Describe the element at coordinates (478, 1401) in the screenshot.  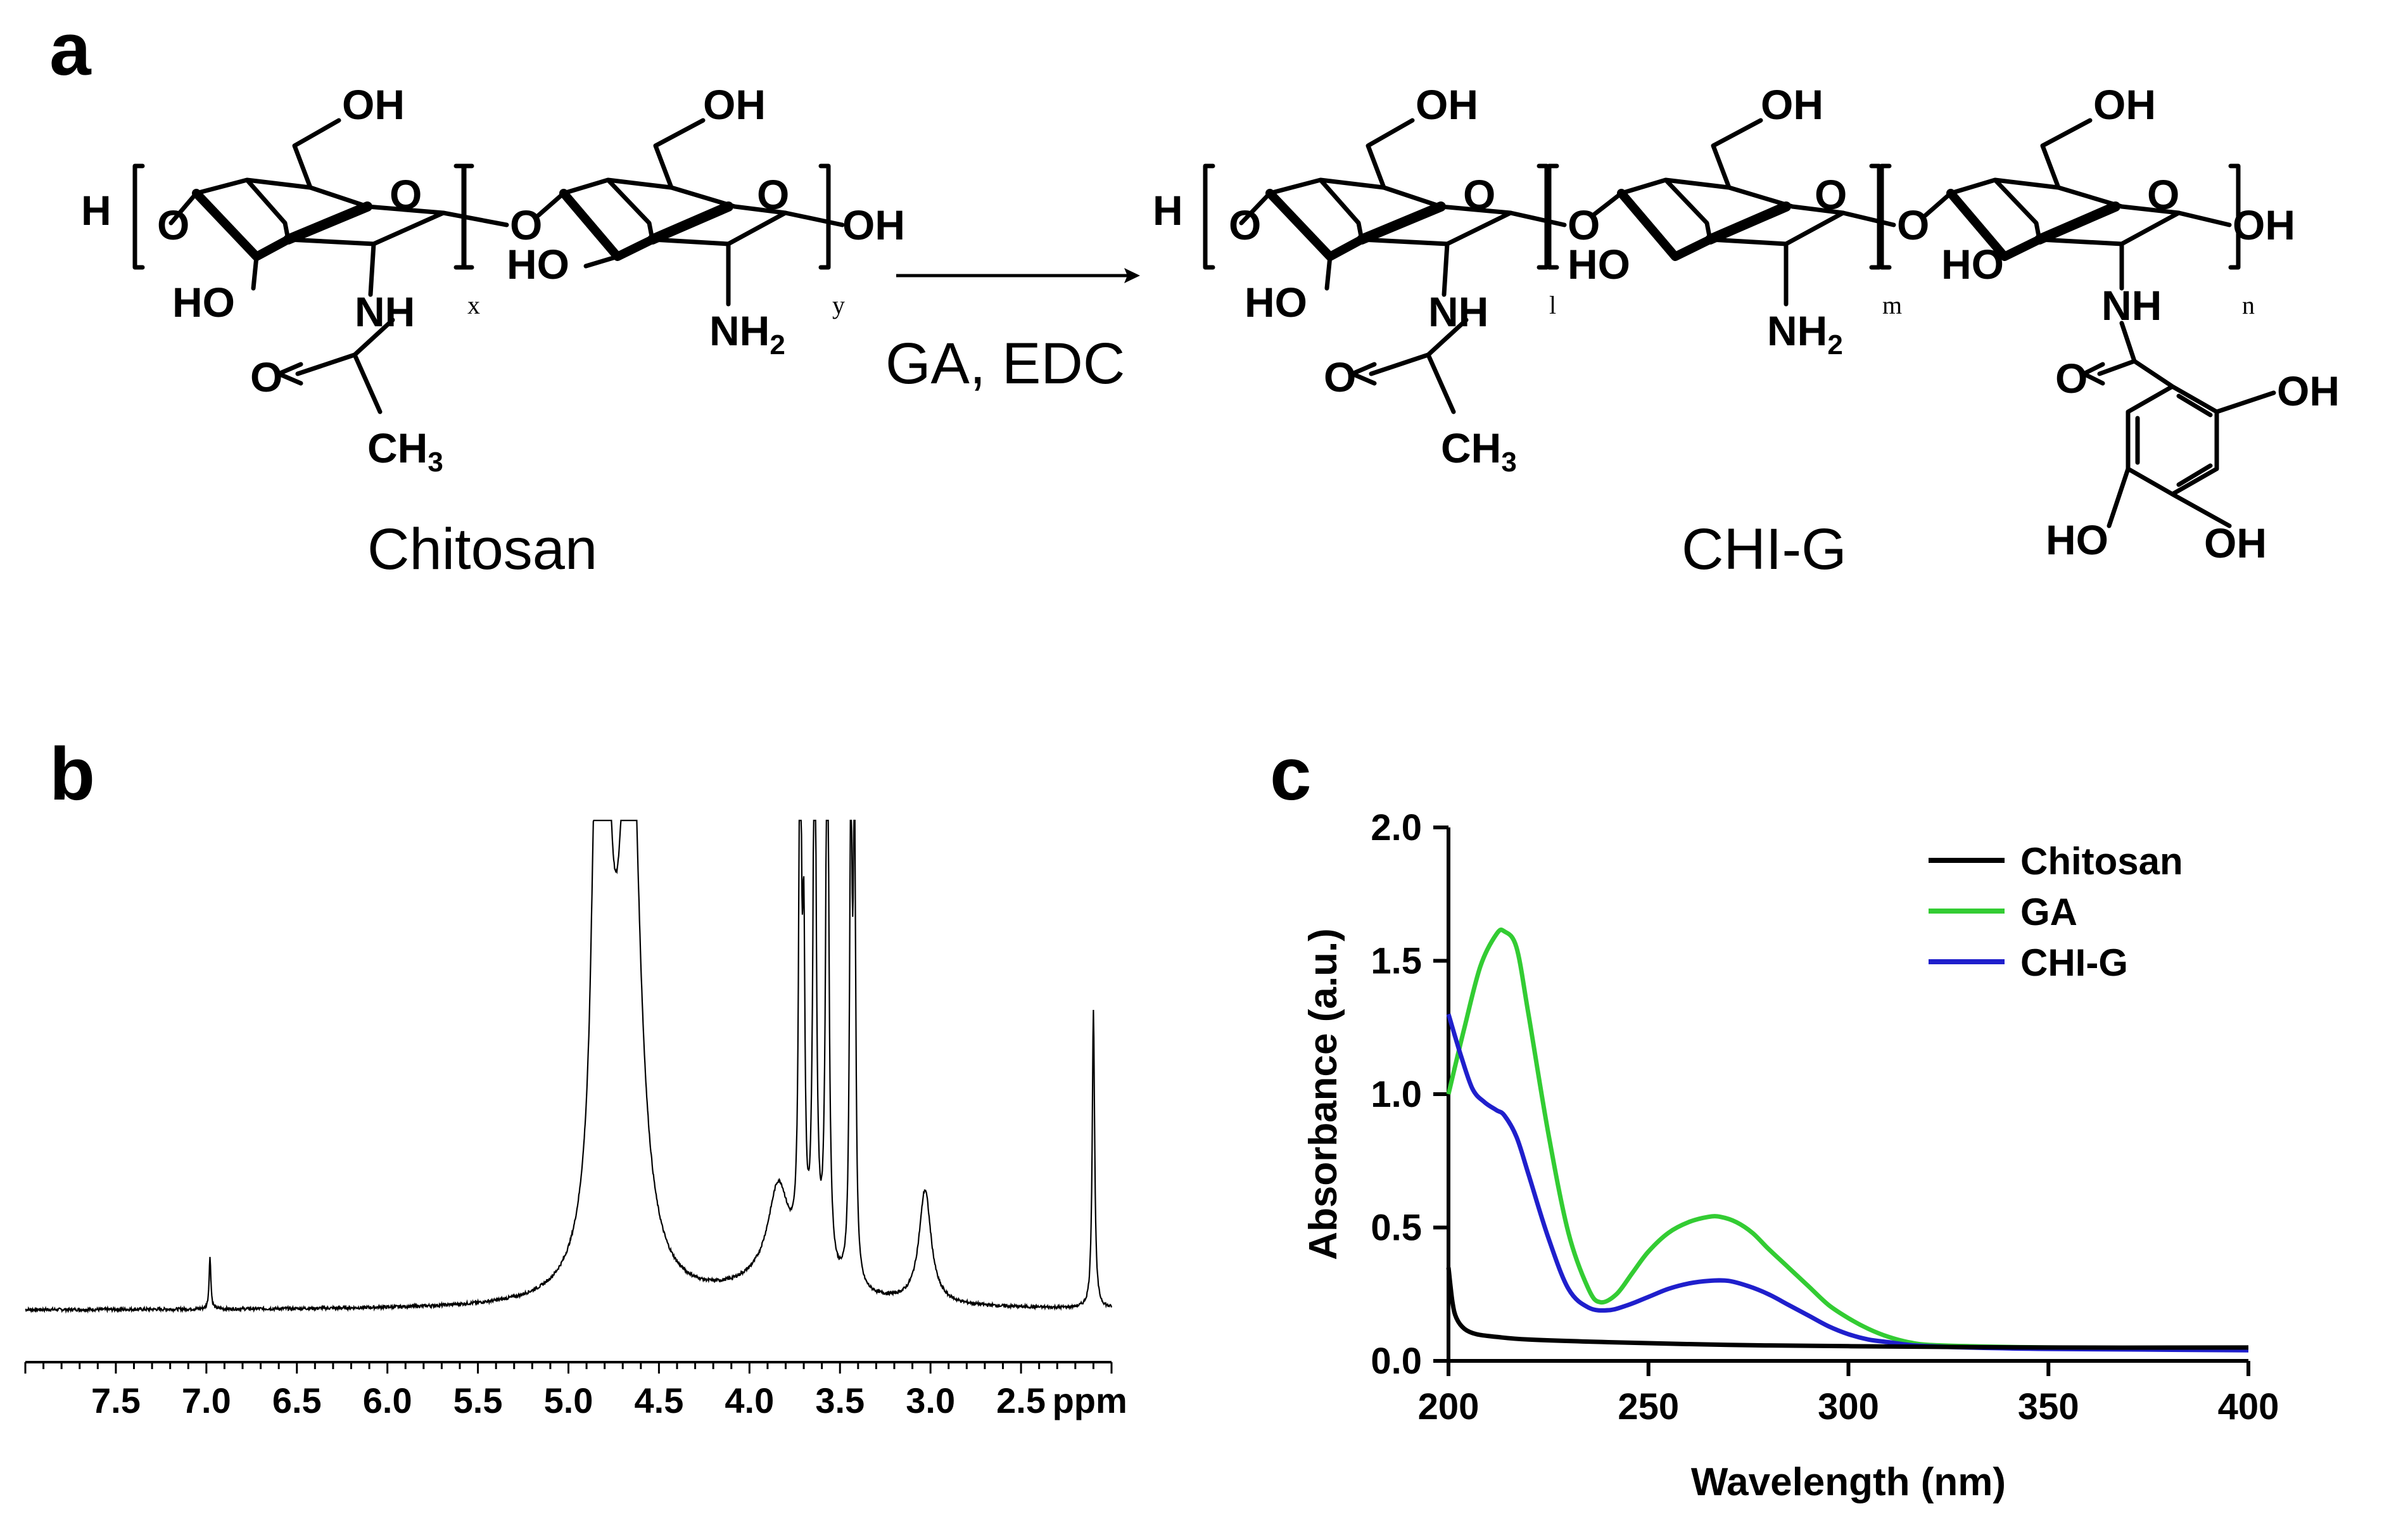
I see `nmr-tick-label: 5.5` at that location.